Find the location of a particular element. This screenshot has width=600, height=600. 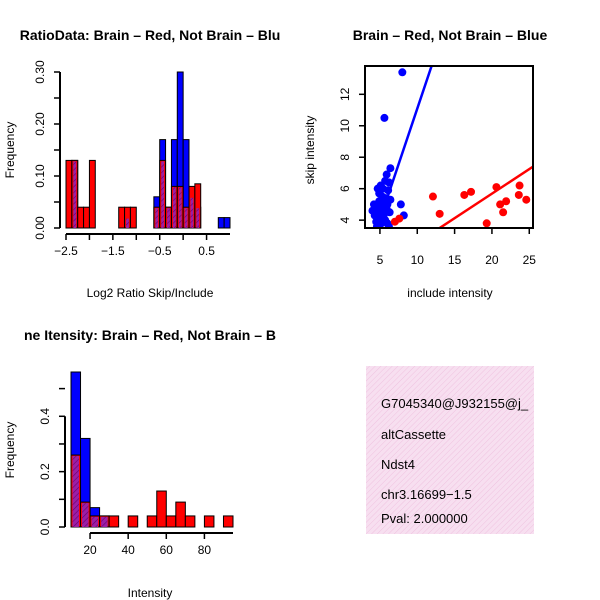

ratio-histogram-title: RatioData: Brain – Red, Not Brain – Blu is located at coordinates (150, 35).